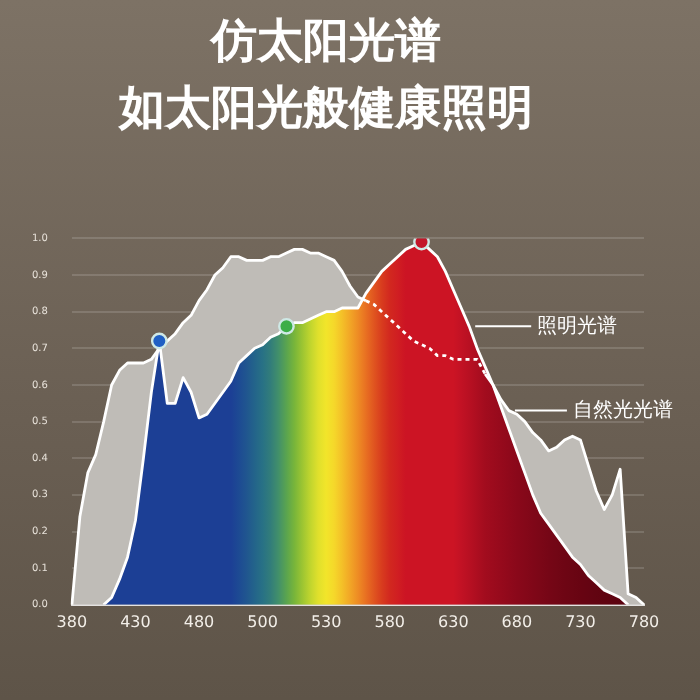  I want to click on legend-label: 照明光谱, so click(577, 325).